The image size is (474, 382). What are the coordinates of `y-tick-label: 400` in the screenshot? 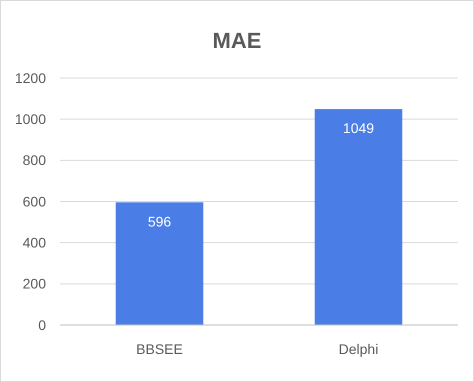 It's located at (34, 242).